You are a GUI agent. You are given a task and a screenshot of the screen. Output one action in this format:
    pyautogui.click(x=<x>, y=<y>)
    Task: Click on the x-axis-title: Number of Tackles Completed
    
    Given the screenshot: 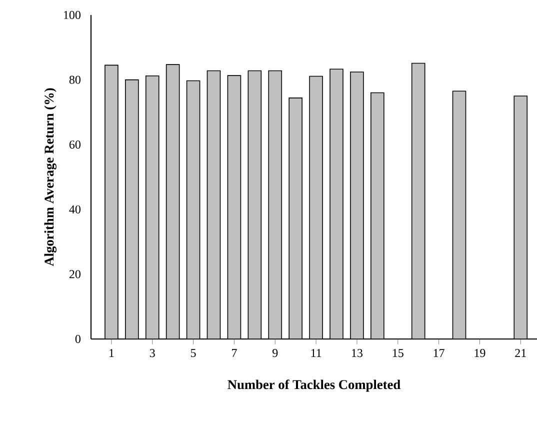 What is the action you would take?
    pyautogui.click(x=314, y=386)
    